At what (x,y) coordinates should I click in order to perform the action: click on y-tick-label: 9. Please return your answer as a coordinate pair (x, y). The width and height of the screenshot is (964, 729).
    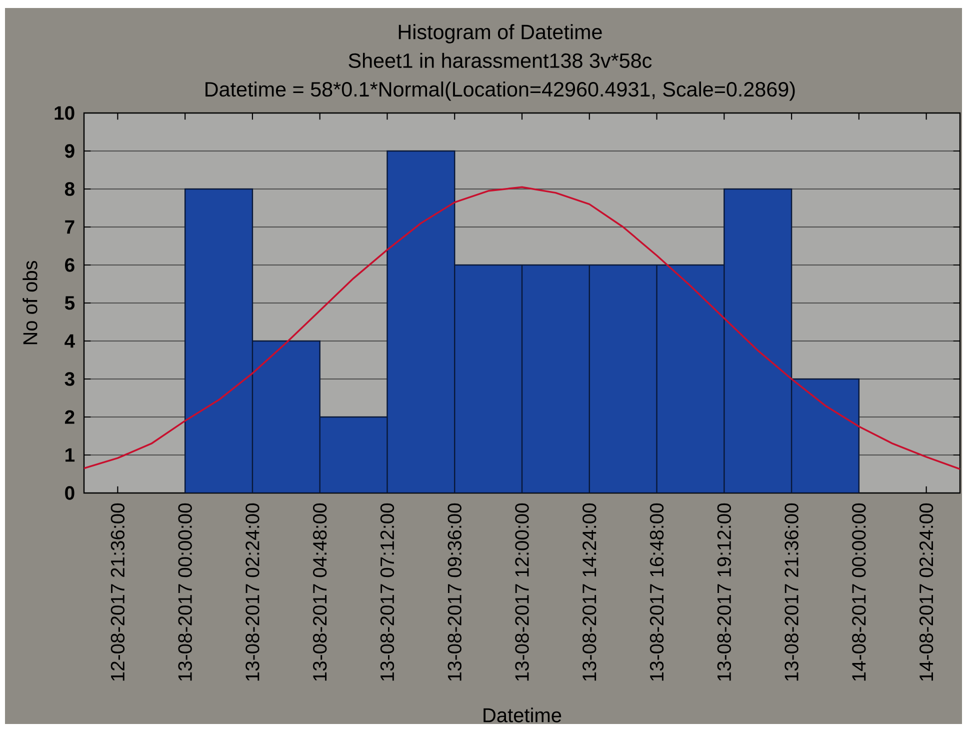
    Looking at the image, I should click on (69, 151).